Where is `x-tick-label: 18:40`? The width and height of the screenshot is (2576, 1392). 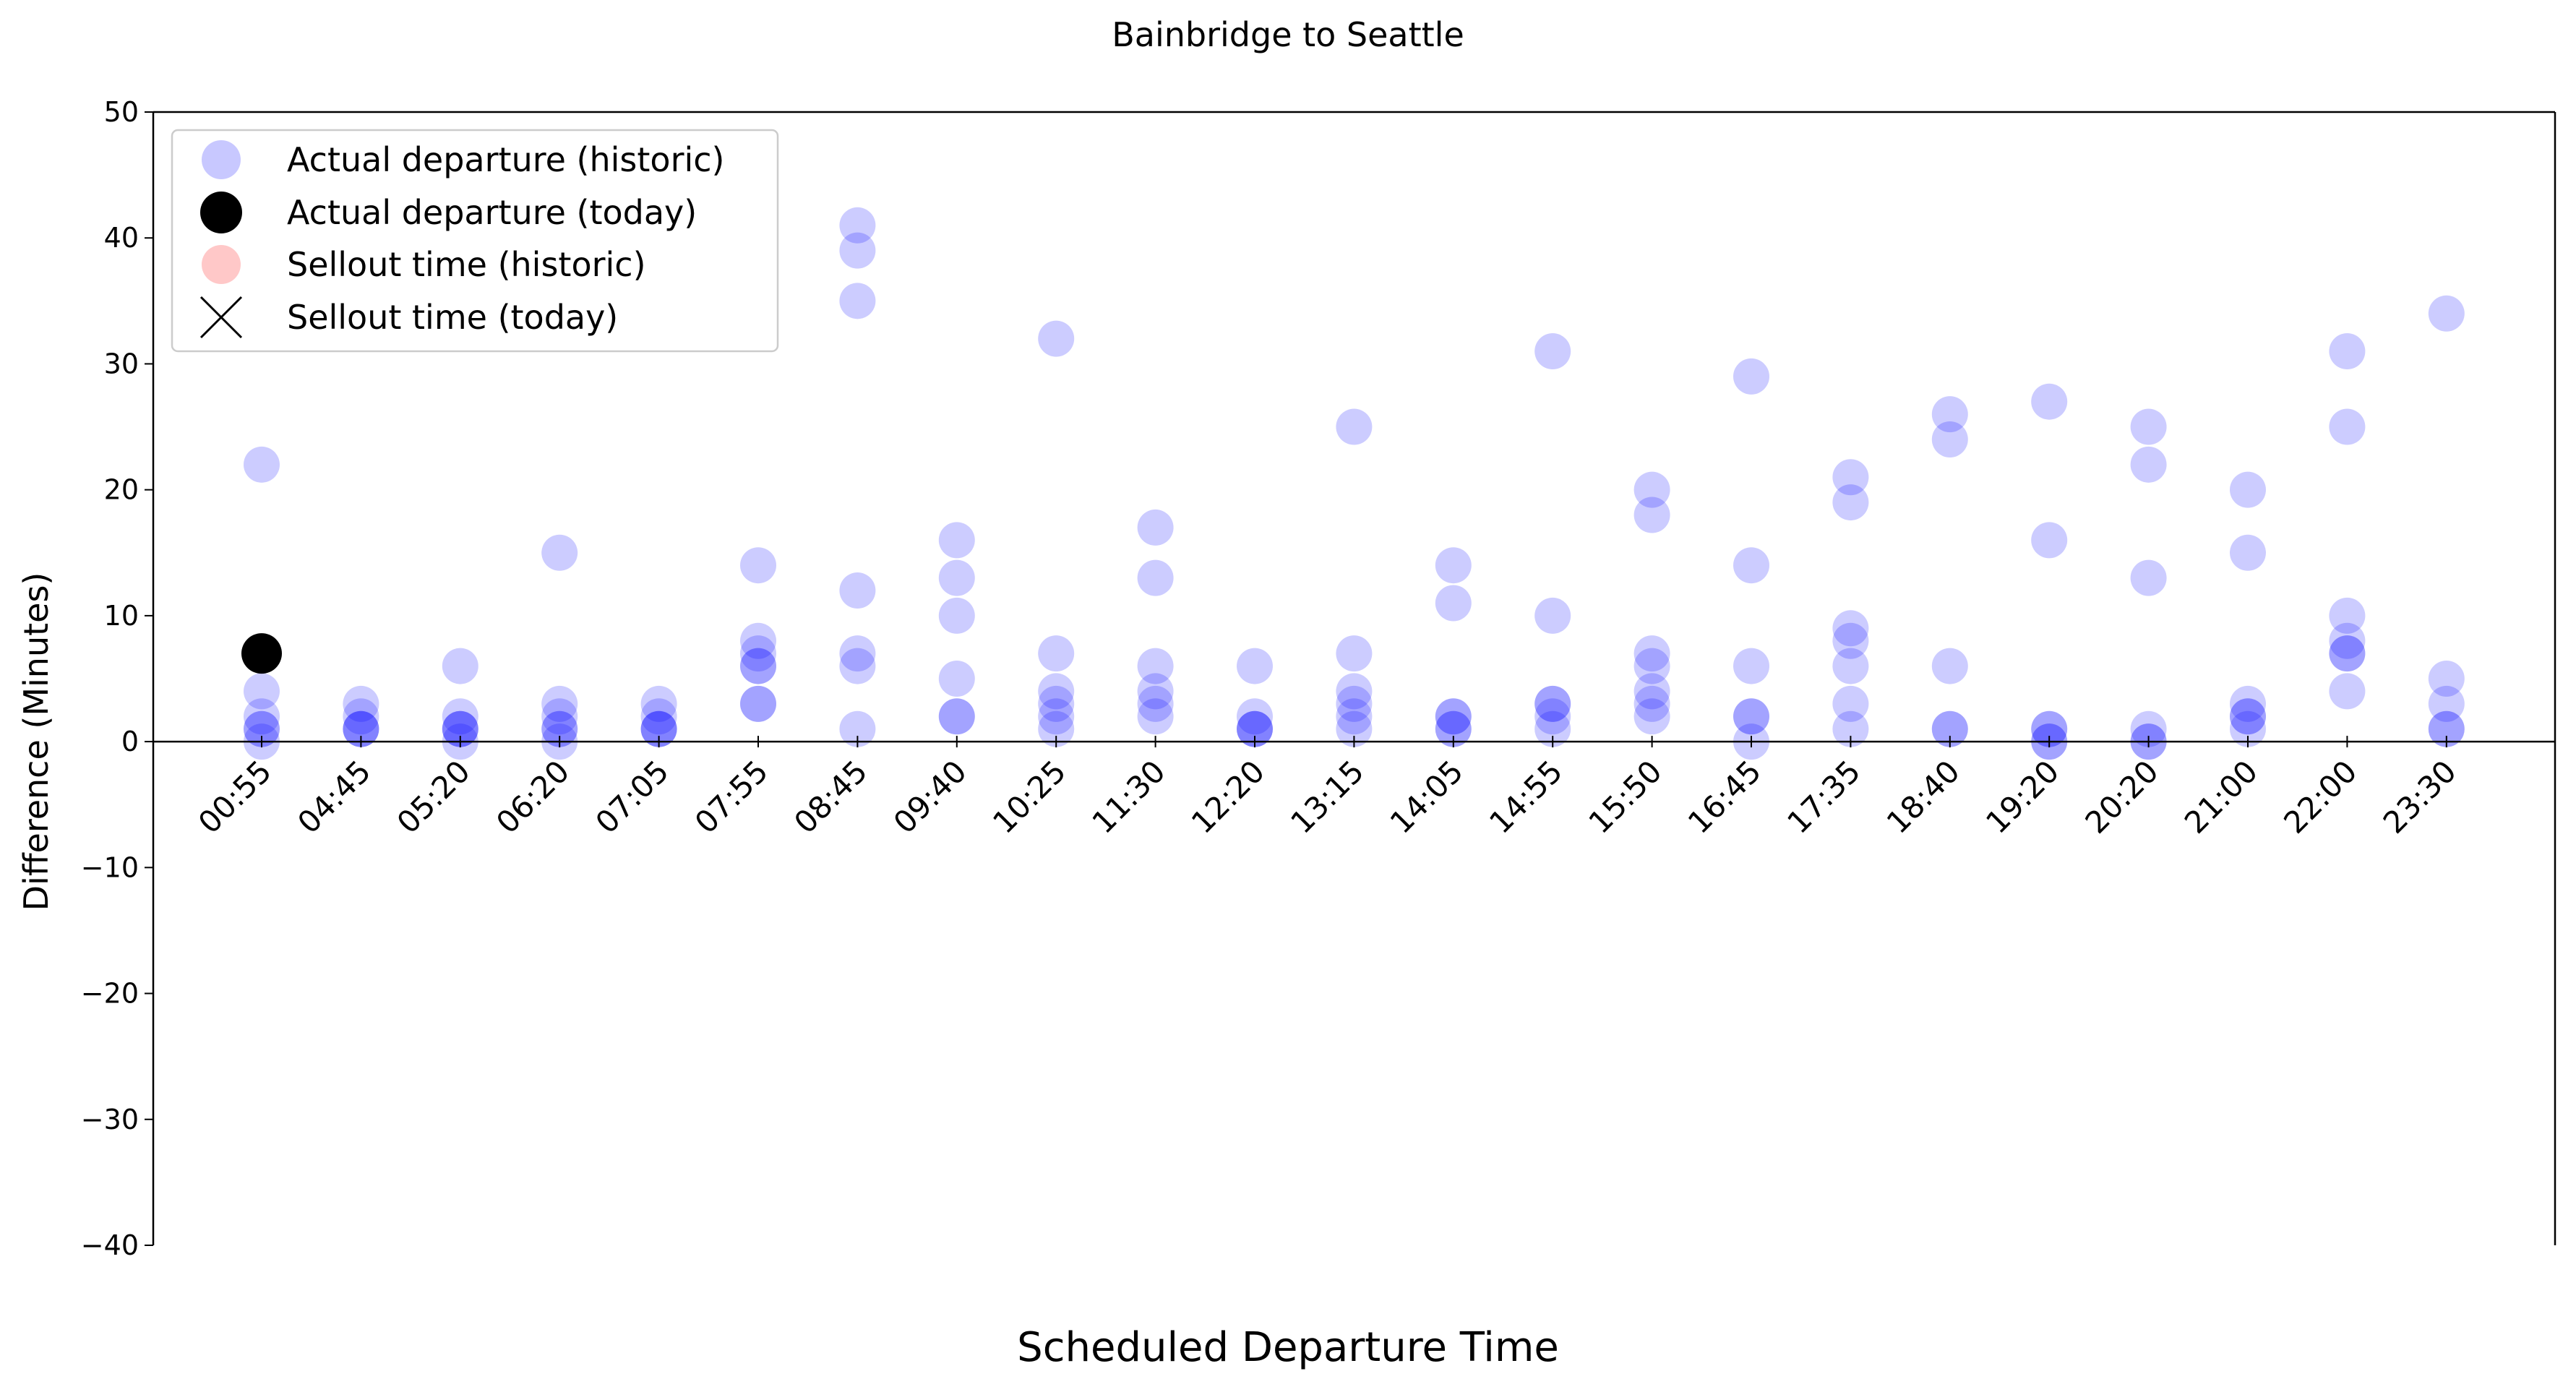
x-tick-label: 18:40 is located at coordinates (1924, 797).